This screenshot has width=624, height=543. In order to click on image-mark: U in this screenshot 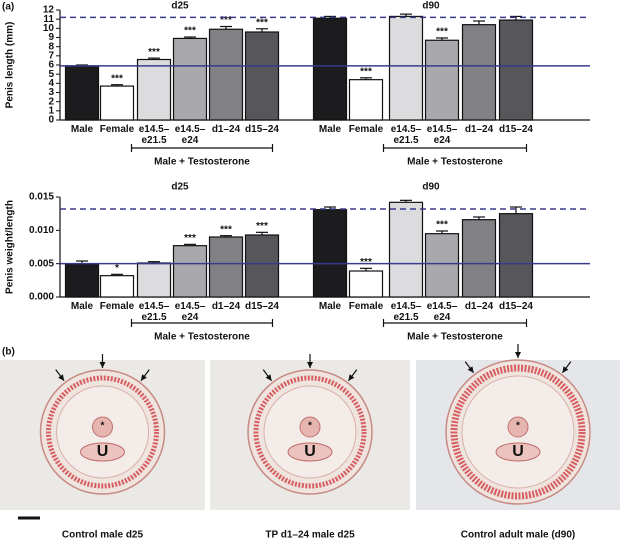, I will do `click(103, 451)`.